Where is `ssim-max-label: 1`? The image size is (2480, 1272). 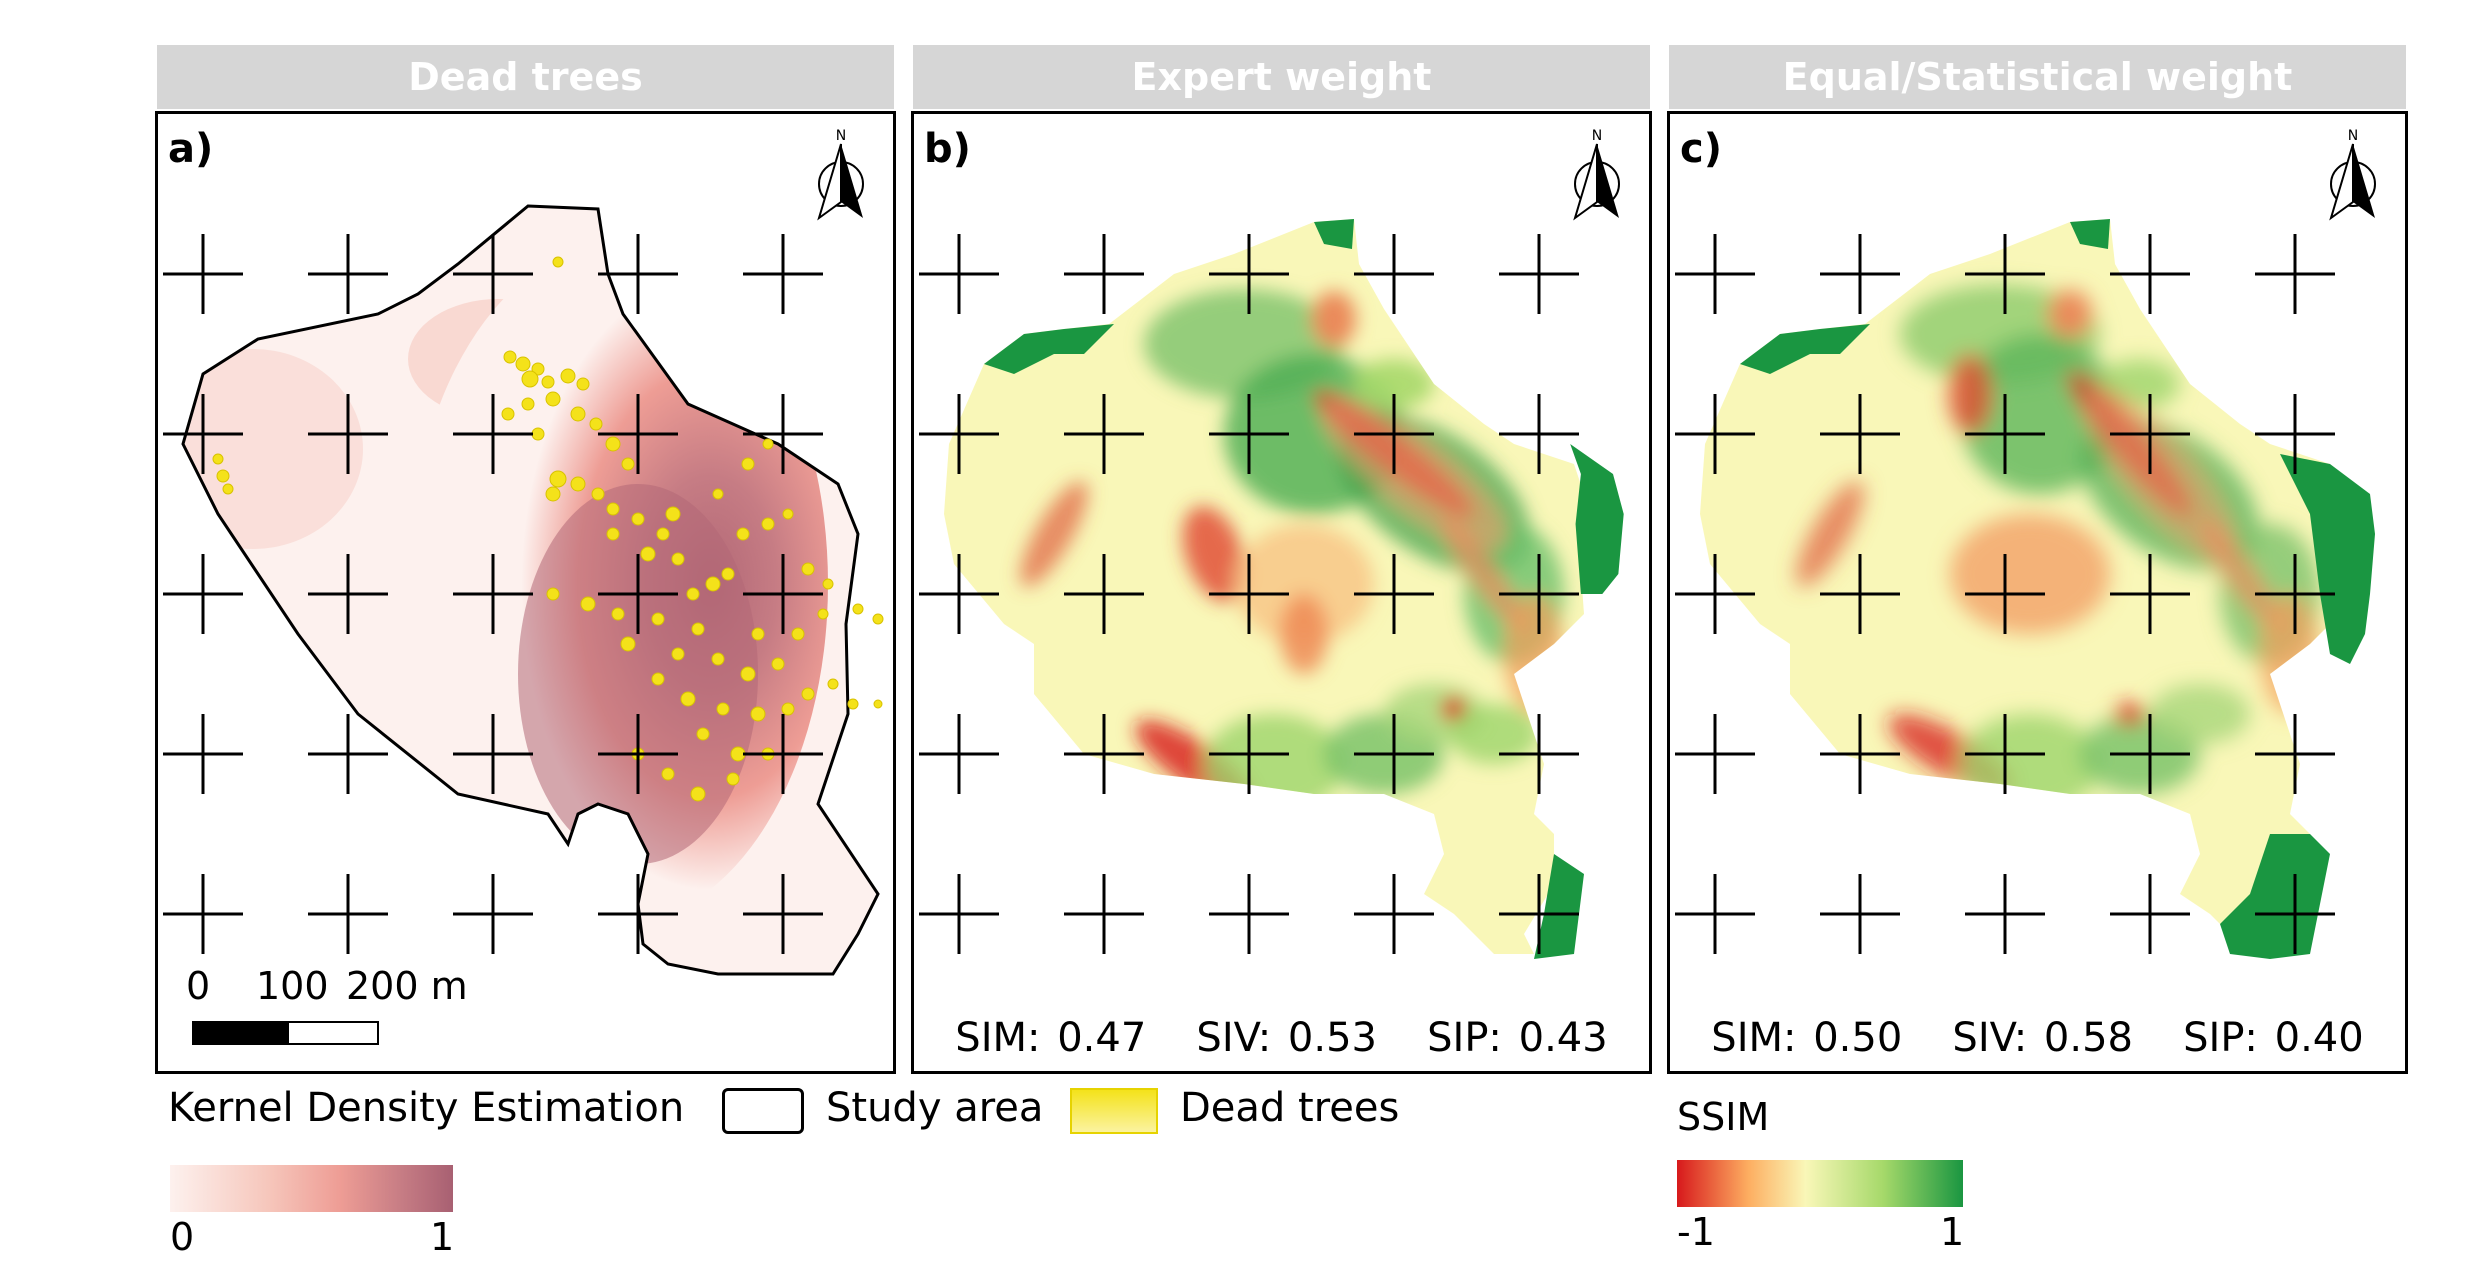
ssim-max-label: 1 is located at coordinates (1952, 1232).